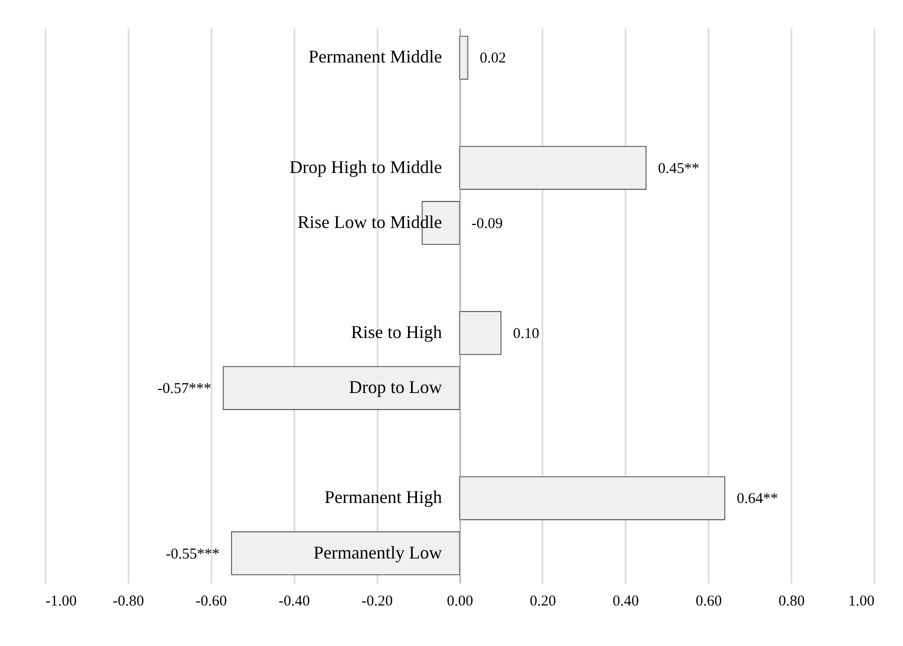 The width and height of the screenshot is (903, 646). Describe the element at coordinates (493, 58) in the screenshot. I see `data-label: 0.02` at that location.